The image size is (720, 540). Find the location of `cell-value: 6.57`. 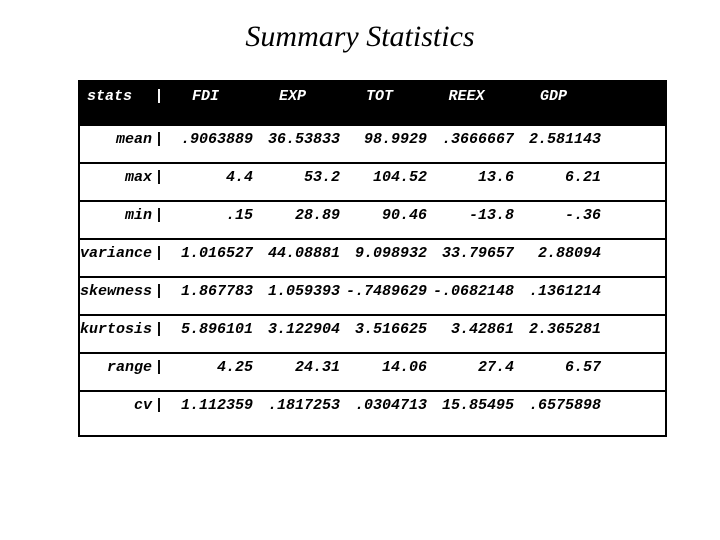

cell-value: 6.57 is located at coordinates (582, 367).